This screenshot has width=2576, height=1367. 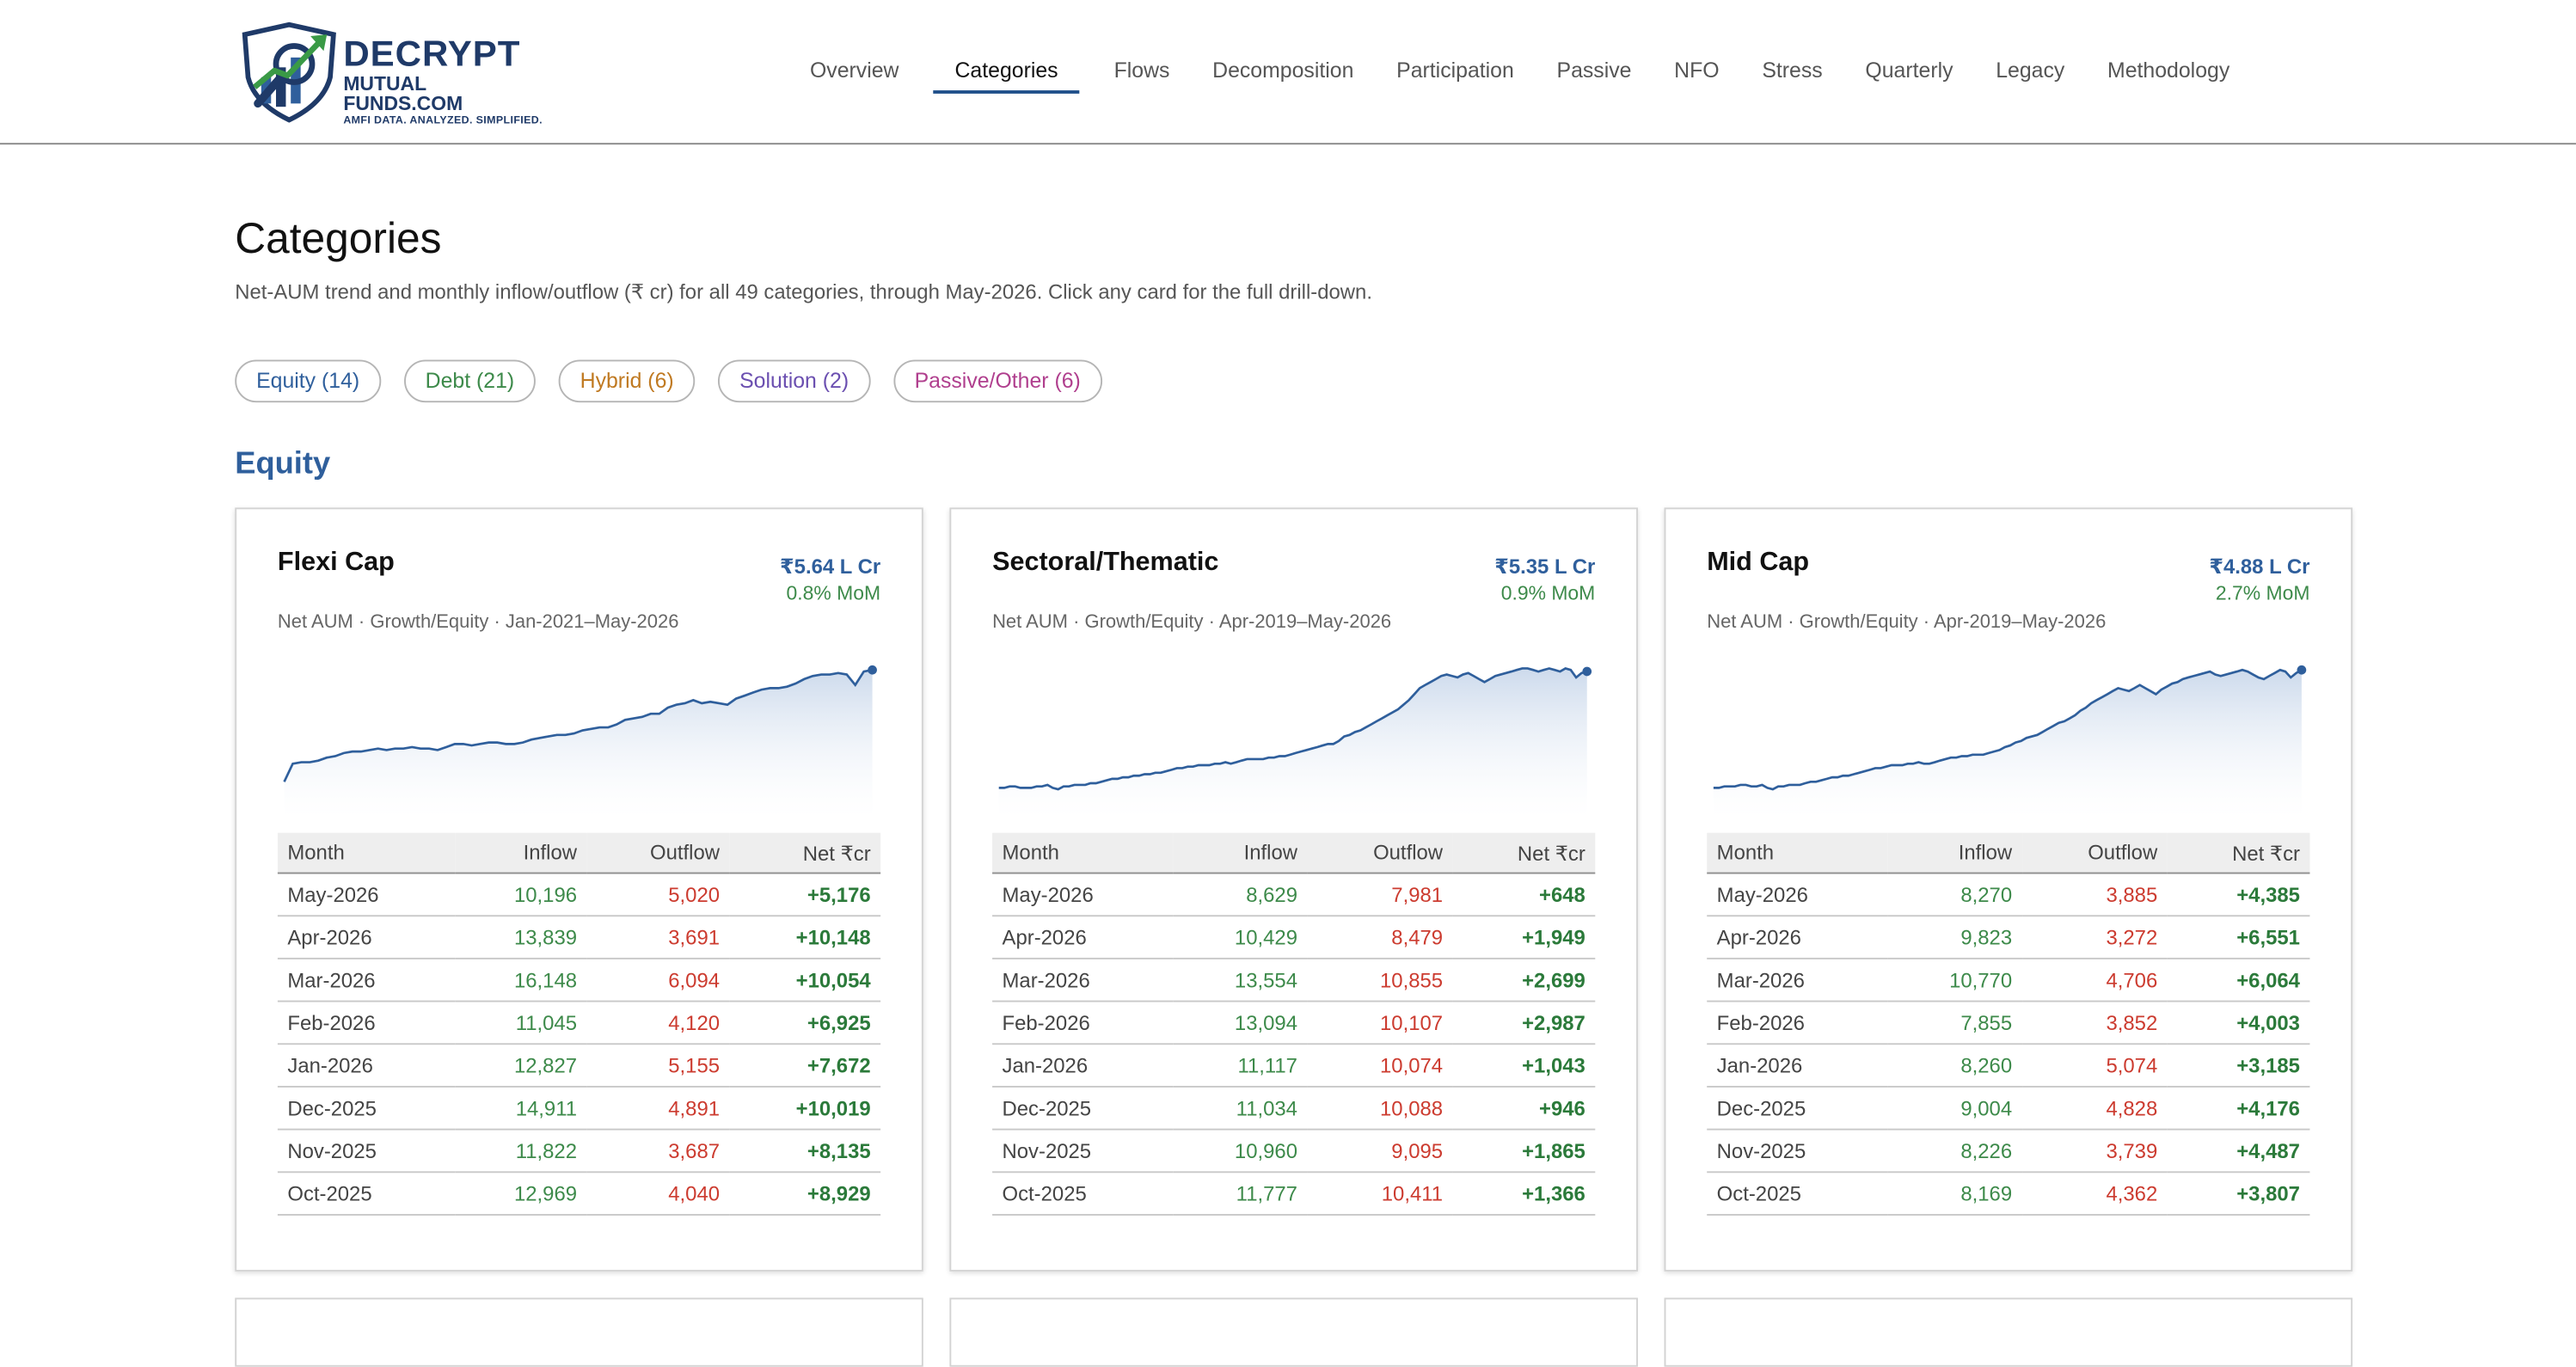 I want to click on table-row: Feb-2026 7,855 3,852 +4,003, so click(x=2008, y=1023).